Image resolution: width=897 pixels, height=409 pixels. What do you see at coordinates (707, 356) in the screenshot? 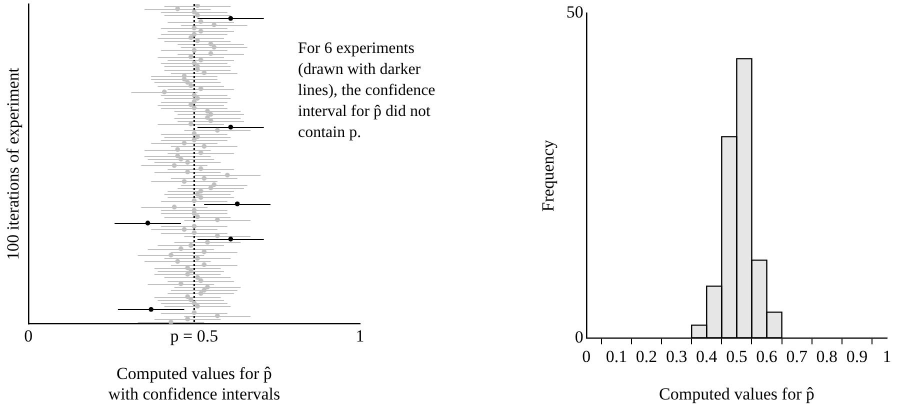
I see `x-tick-label: 0.4` at bounding box center [707, 356].